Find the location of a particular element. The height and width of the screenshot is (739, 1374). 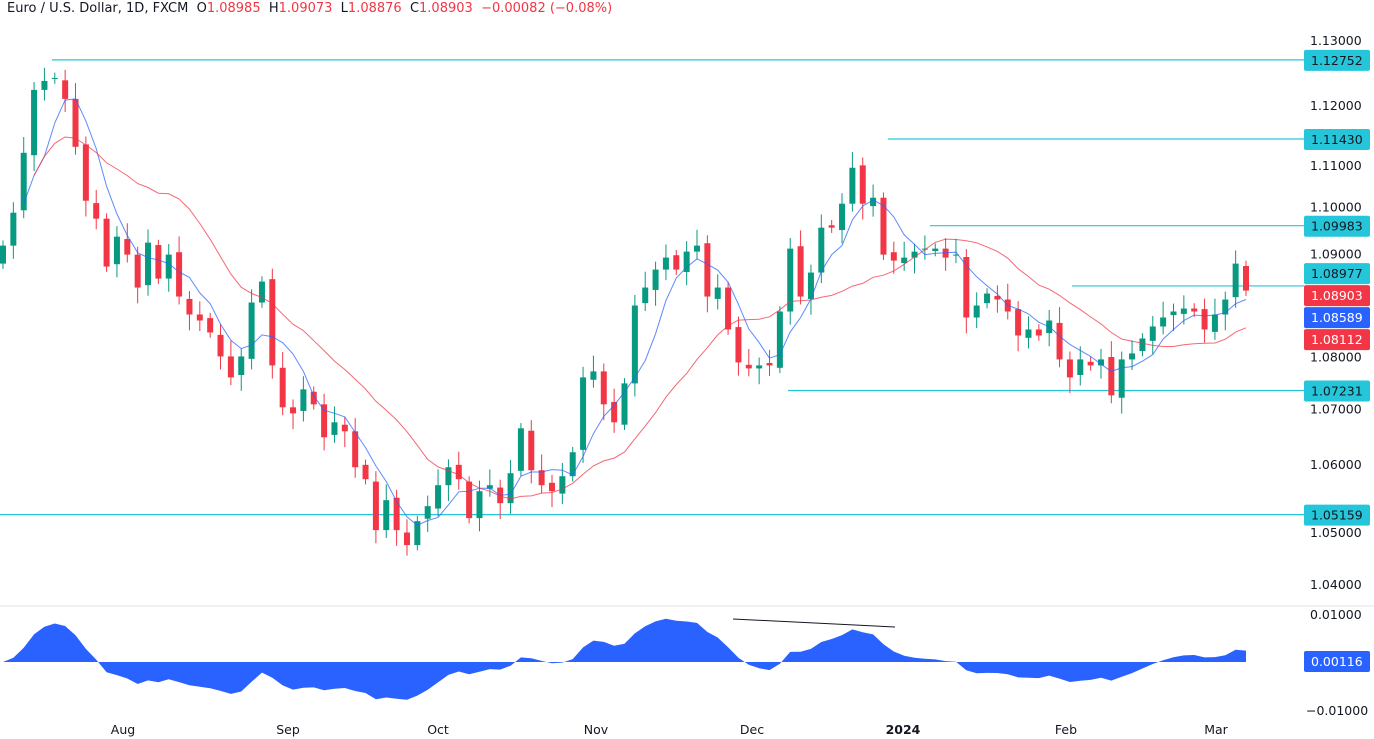

time-axis-tick: Feb is located at coordinates (1066, 729).